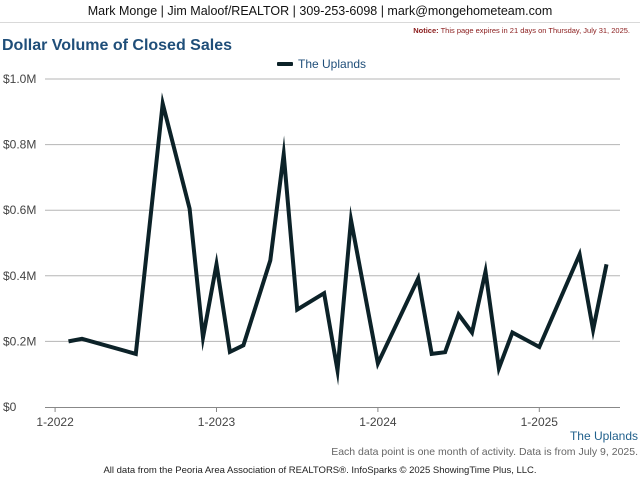  Describe the element at coordinates (19, 210) in the screenshot. I see `y-tick-label: $0.6M` at that location.